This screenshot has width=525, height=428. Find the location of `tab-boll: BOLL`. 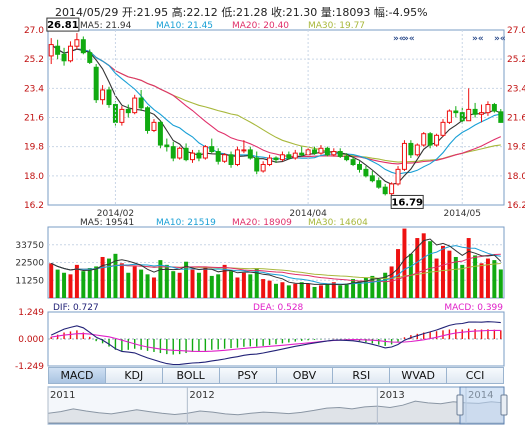

tab-boll: BOLL is located at coordinates (191, 375).